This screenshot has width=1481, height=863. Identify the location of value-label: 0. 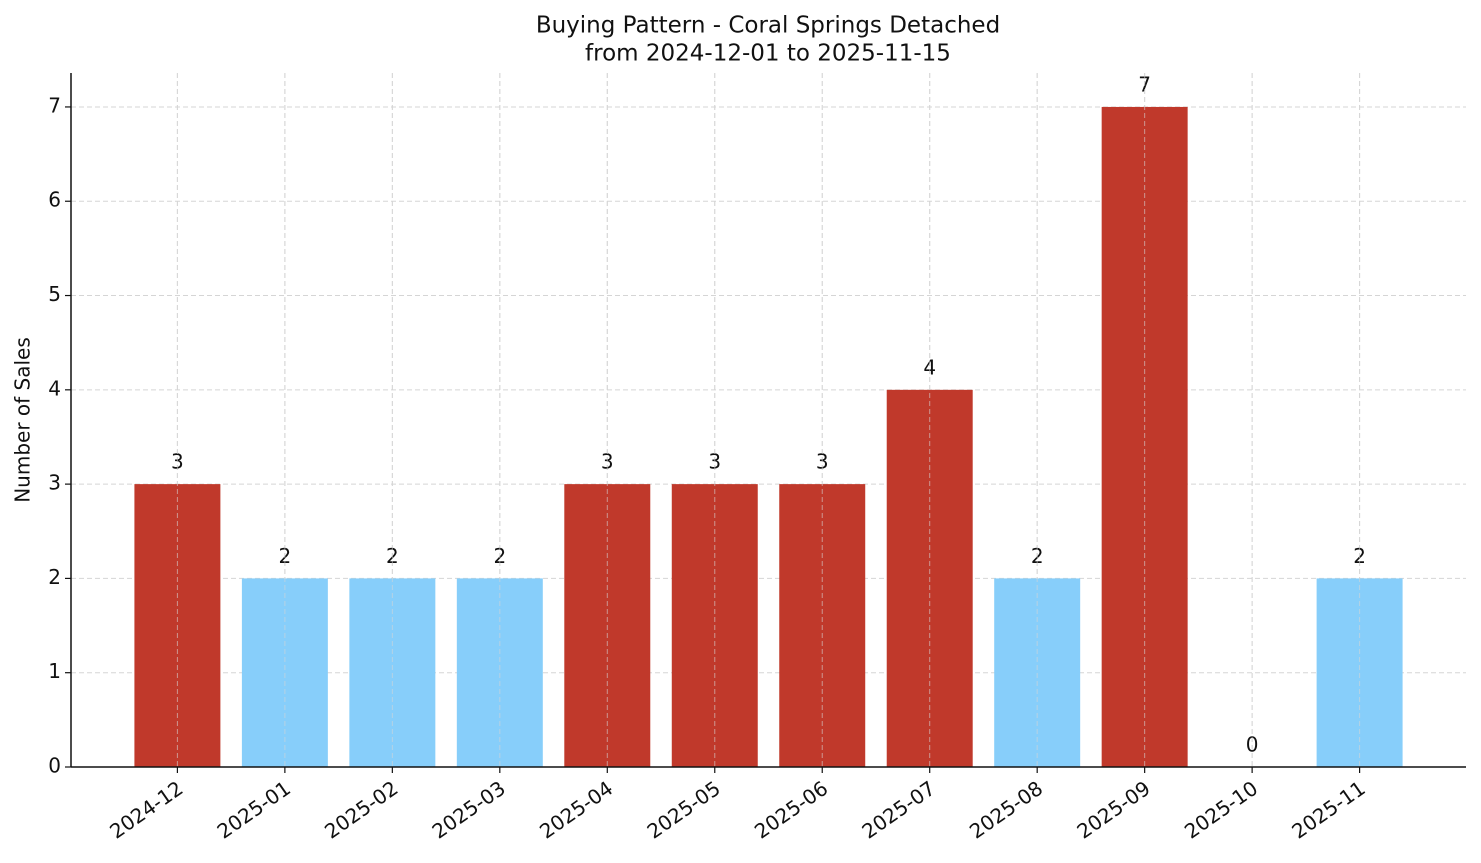
(1252, 745).